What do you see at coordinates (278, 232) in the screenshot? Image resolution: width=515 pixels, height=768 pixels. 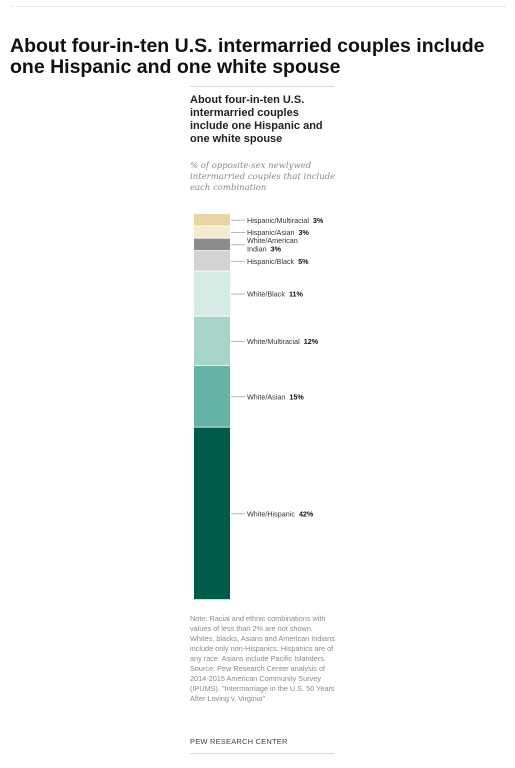 I see `segment-label-1: Hispanic/Asian 3%` at bounding box center [278, 232].